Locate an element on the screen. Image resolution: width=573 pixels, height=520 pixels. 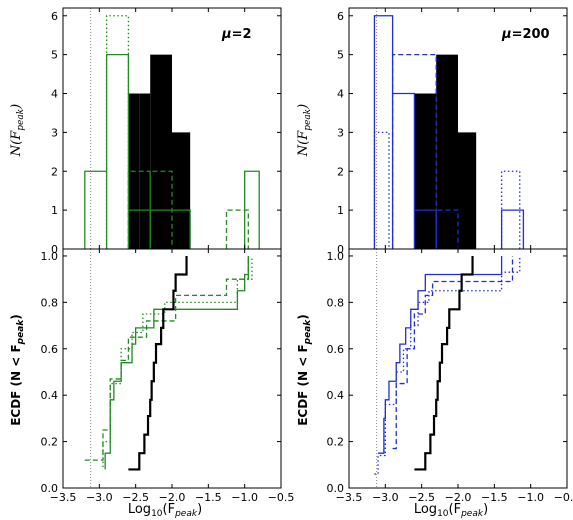
mu-annotation-right: μ=200 is located at coordinates (525, 34).